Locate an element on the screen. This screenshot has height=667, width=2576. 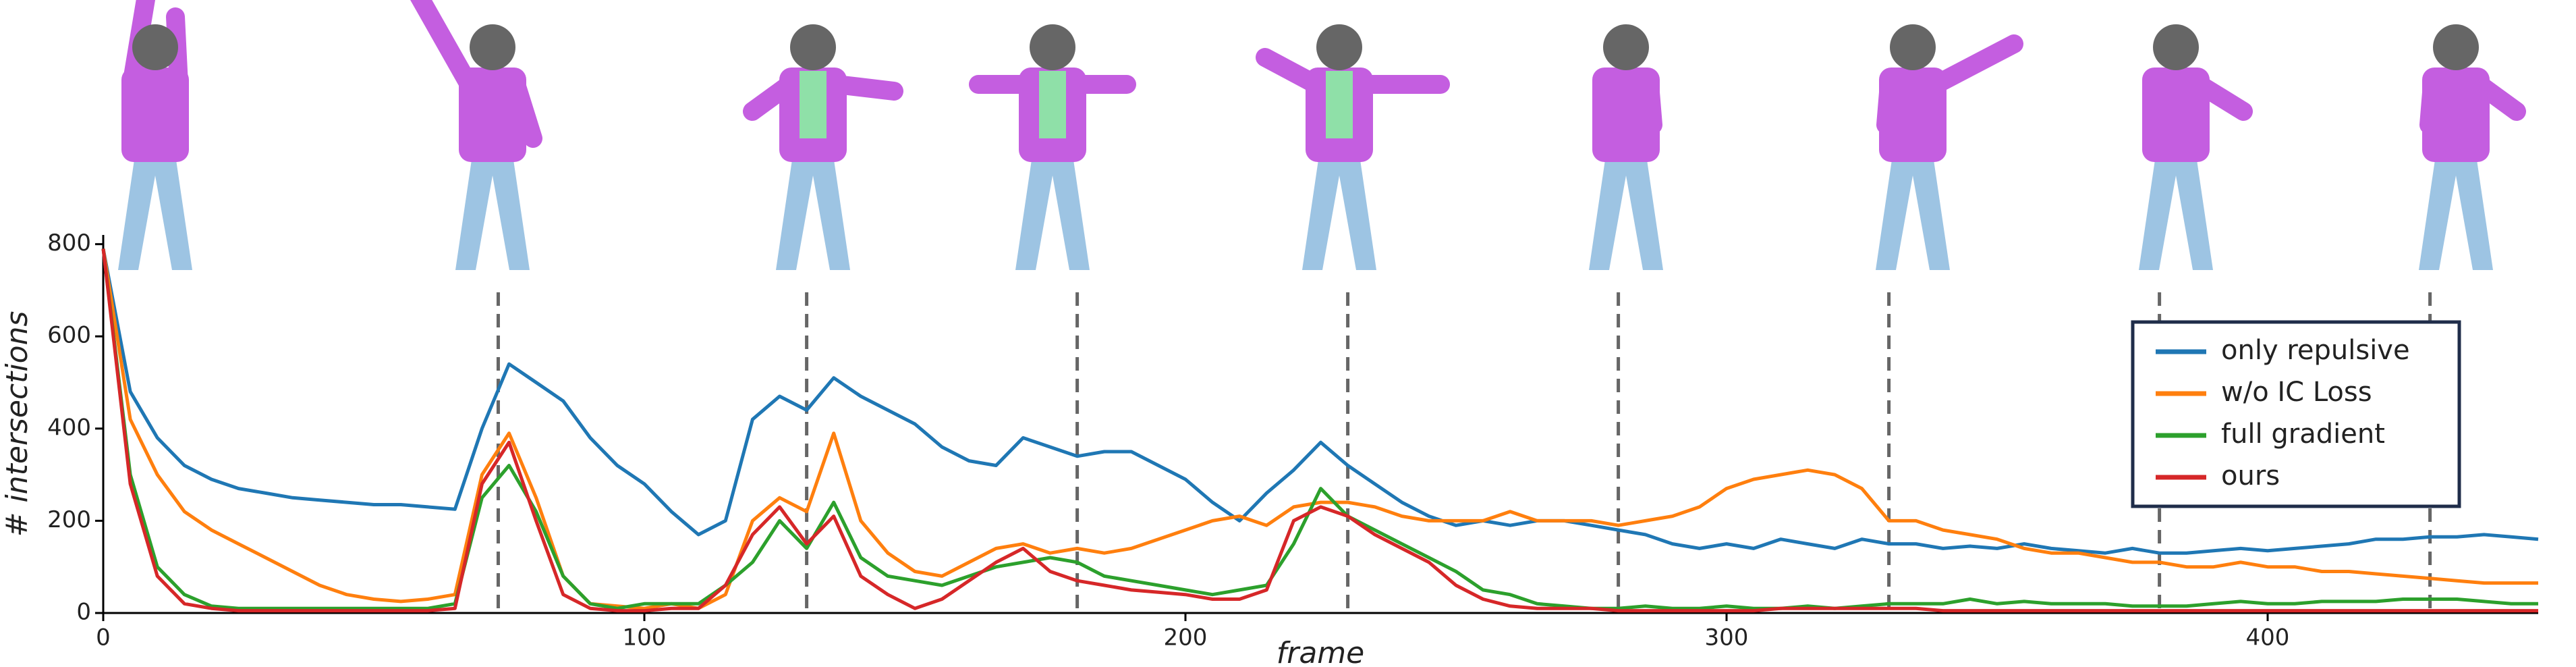
legend-label: full gradient is located at coordinates (2303, 434).